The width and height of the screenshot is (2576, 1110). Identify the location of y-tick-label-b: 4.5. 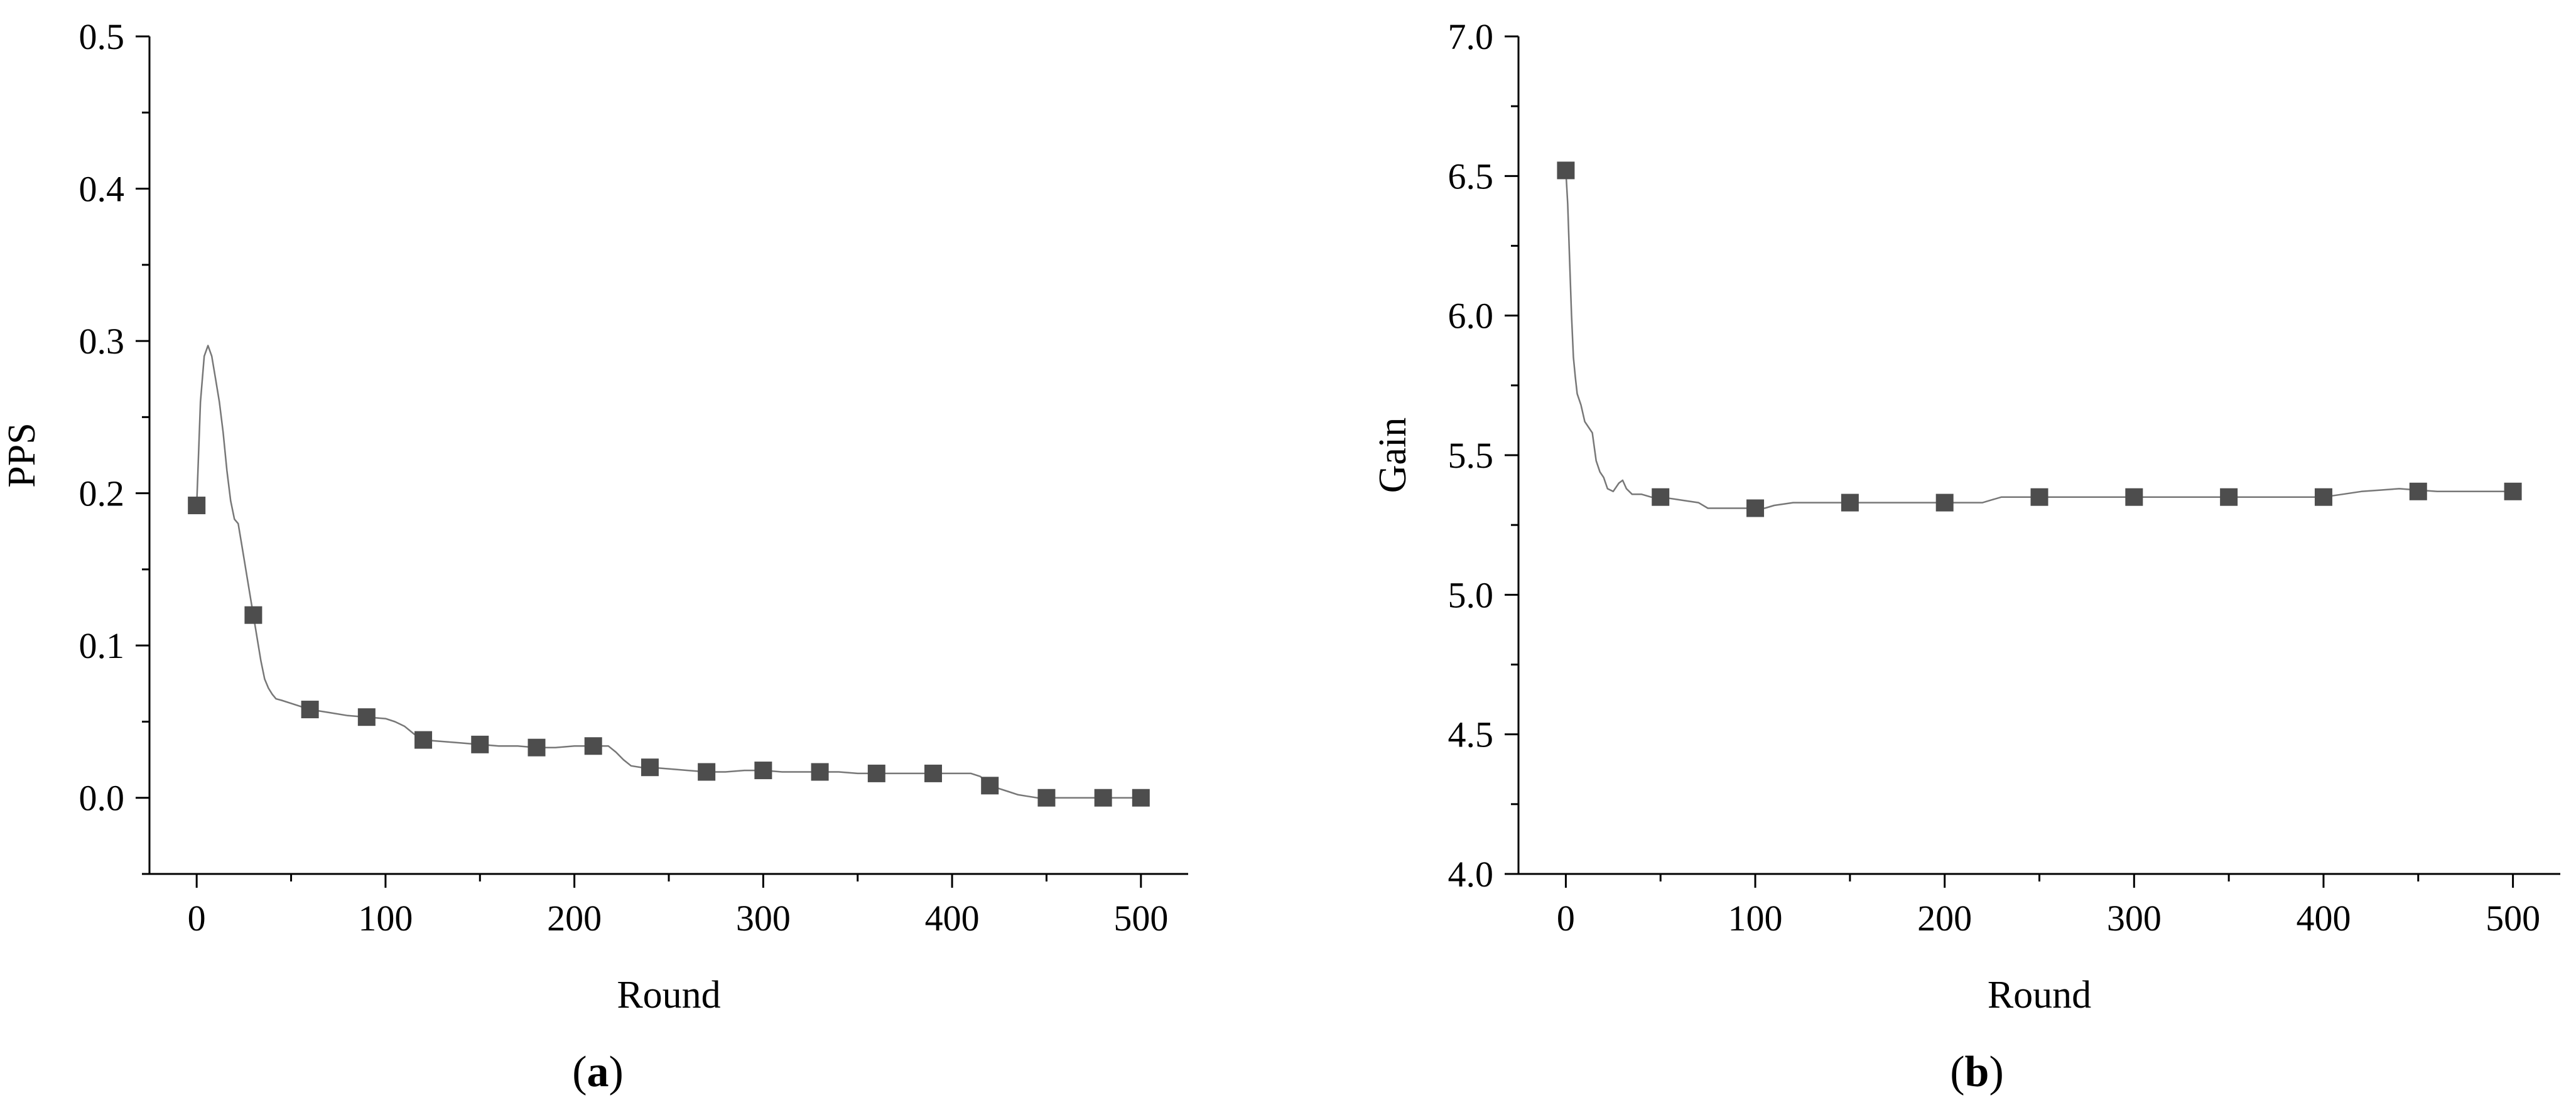
(1471, 734).